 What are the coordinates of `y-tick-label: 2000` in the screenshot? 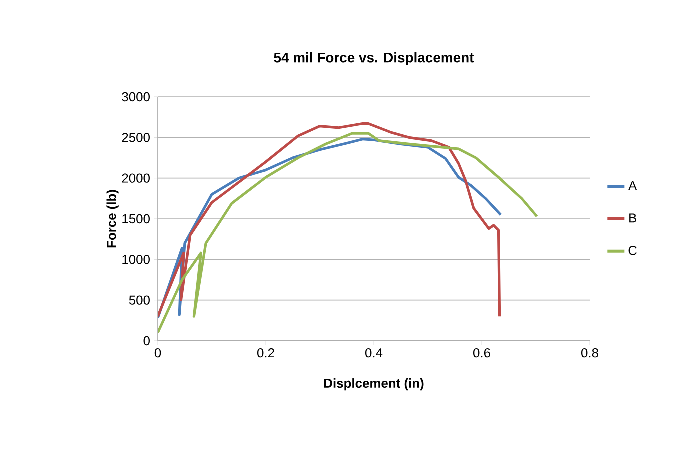 It's located at (136, 178).